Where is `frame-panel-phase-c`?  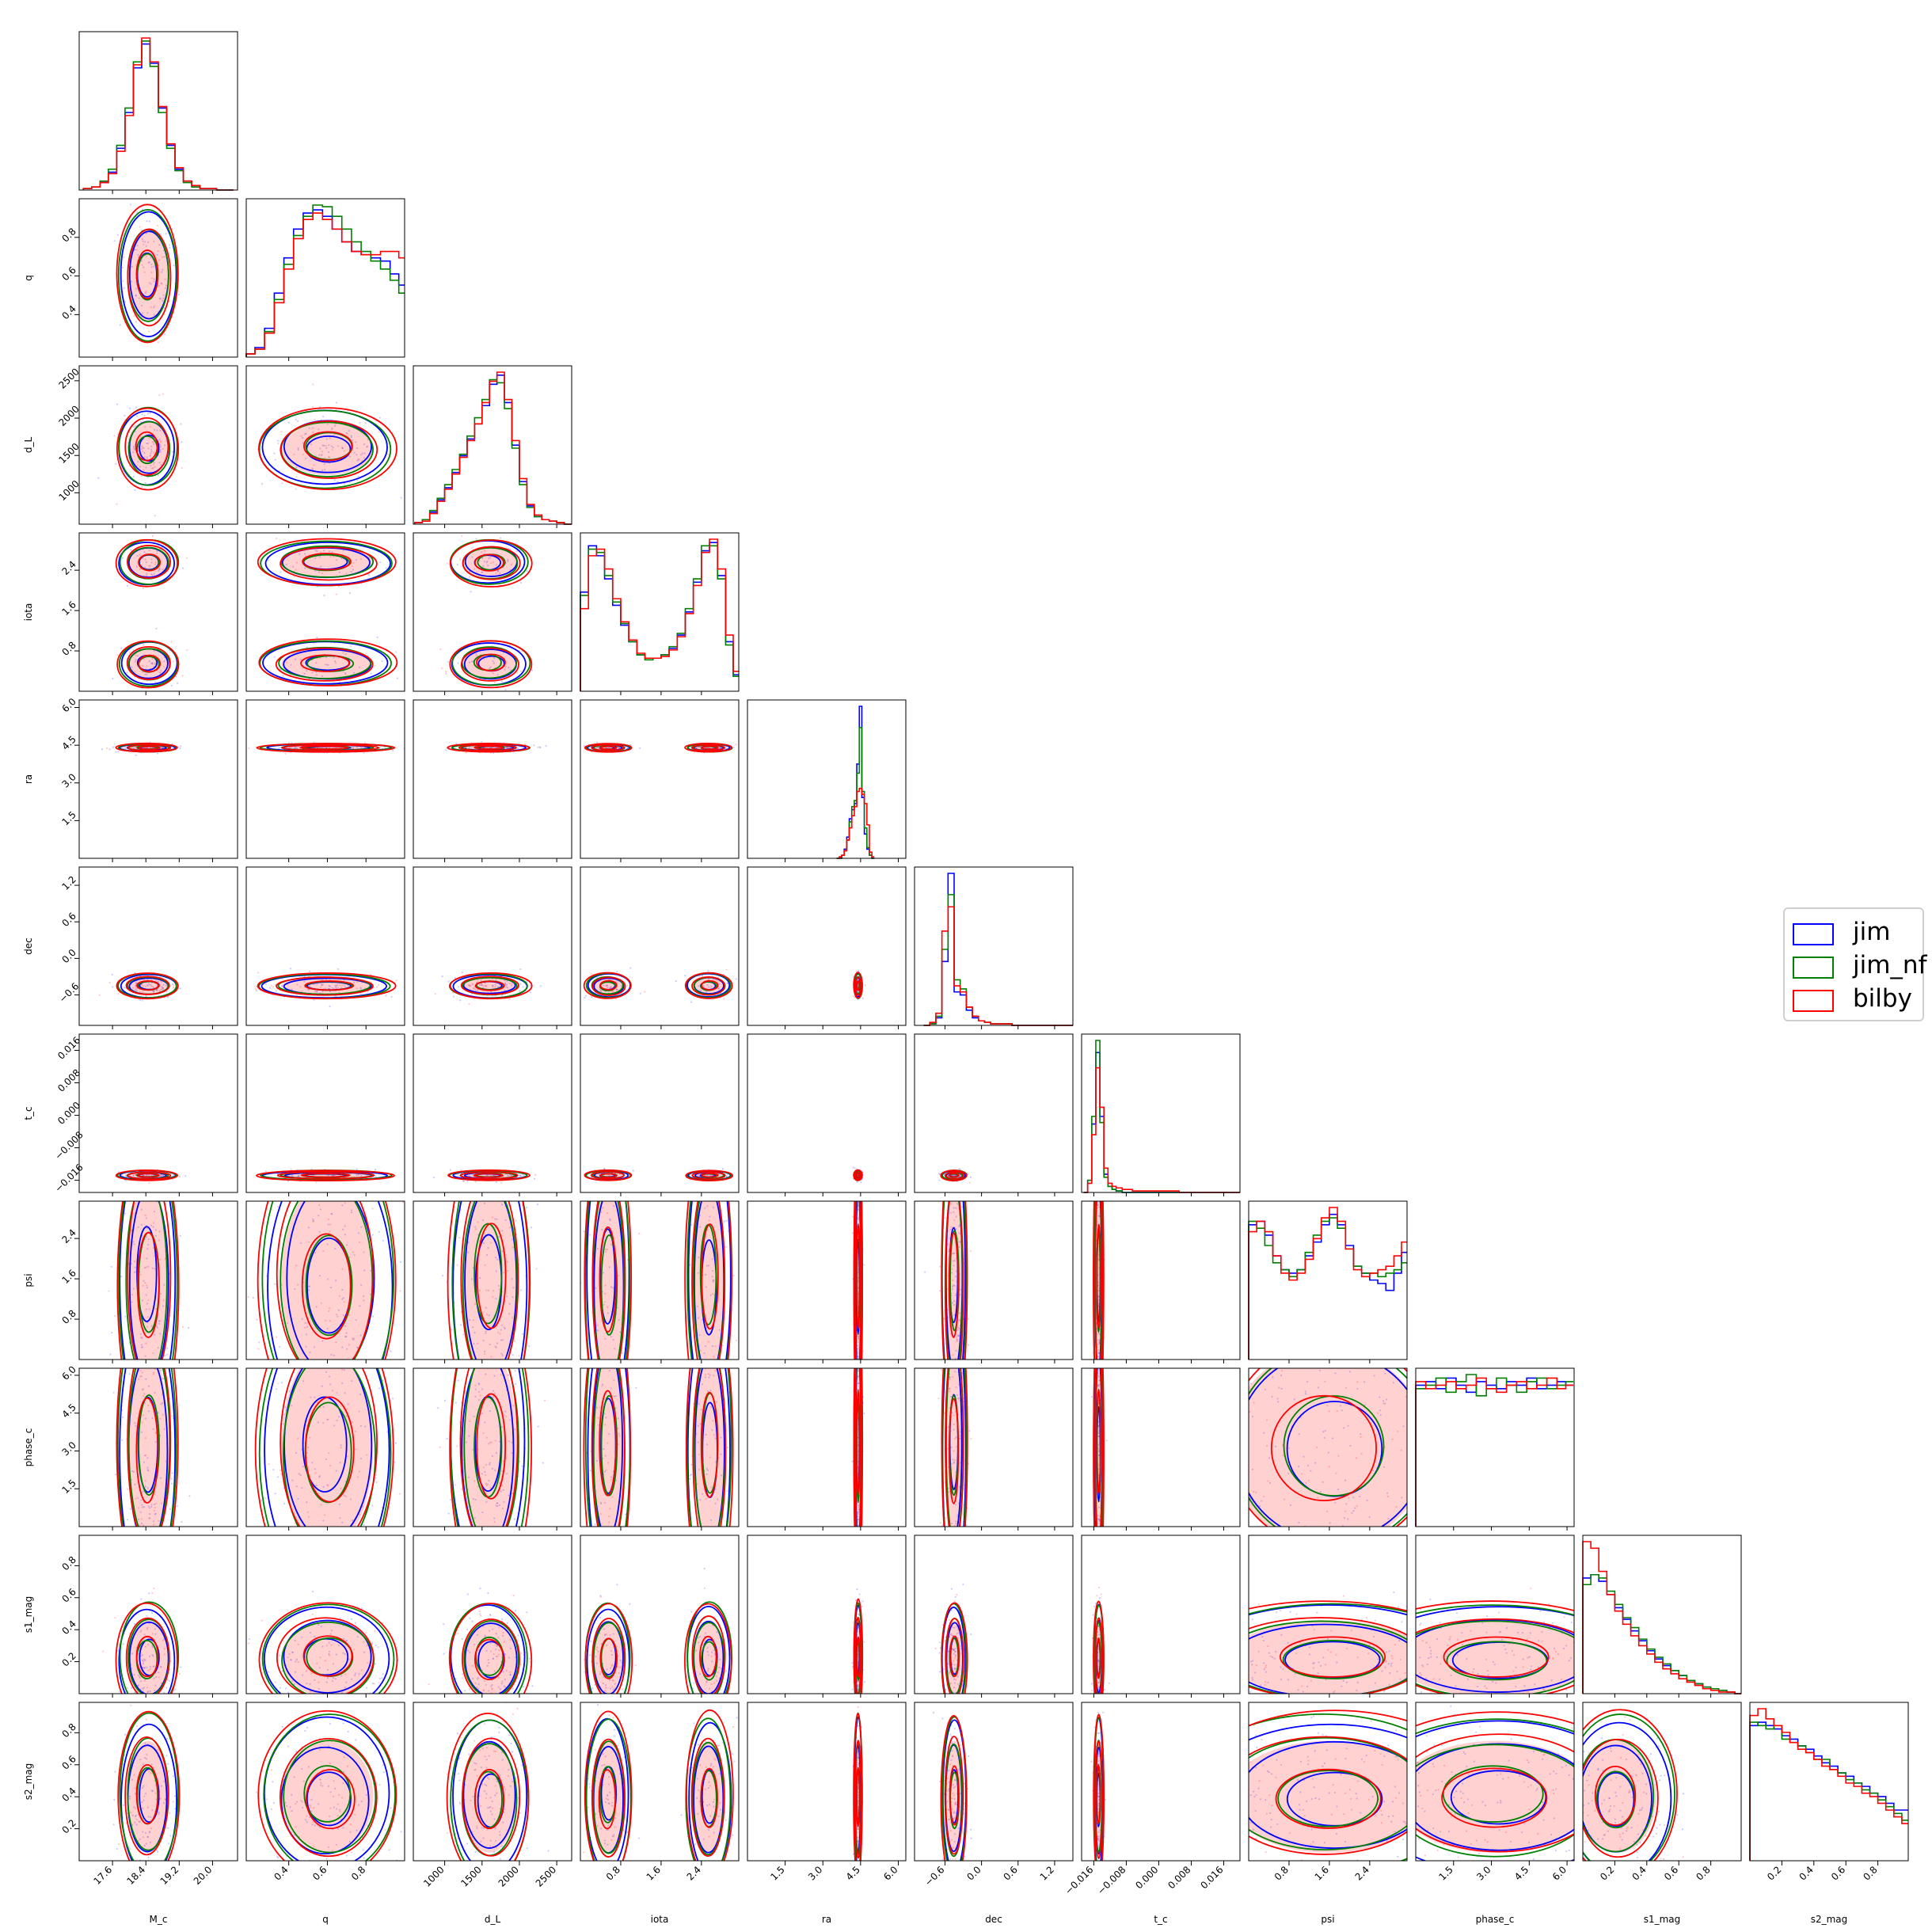
frame-panel-phase-c is located at coordinates (1495, 1447).